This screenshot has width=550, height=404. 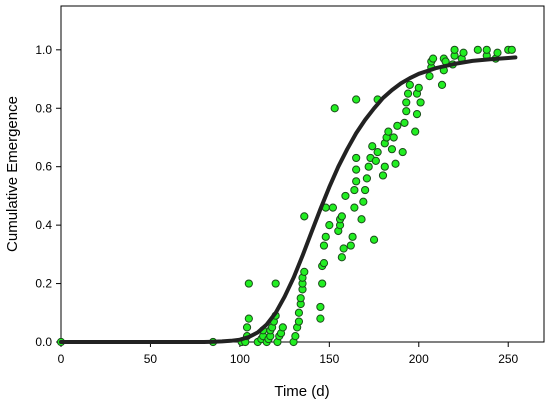 What do you see at coordinates (43, 225) in the screenshot?
I see `y-tick-label: 0.4` at bounding box center [43, 225].